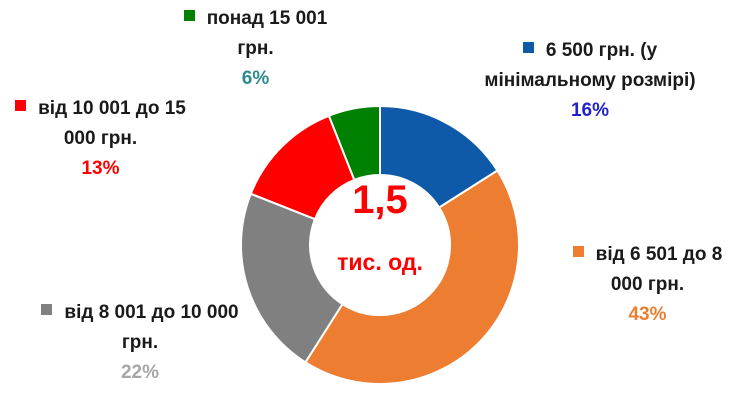 The image size is (742, 404). I want to click on slice-label: 6 500 грн. (у мінімальному розмірі) 16%, so click(590, 81).